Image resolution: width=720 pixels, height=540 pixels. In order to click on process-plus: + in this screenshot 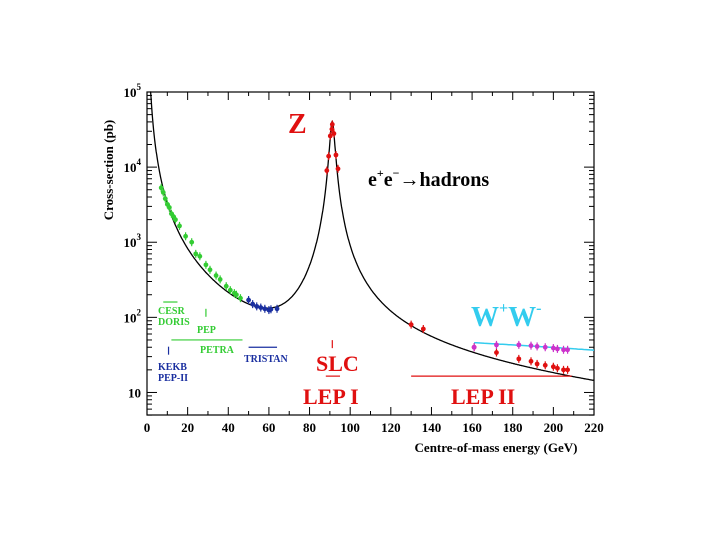, I will do `click(380, 173)`.